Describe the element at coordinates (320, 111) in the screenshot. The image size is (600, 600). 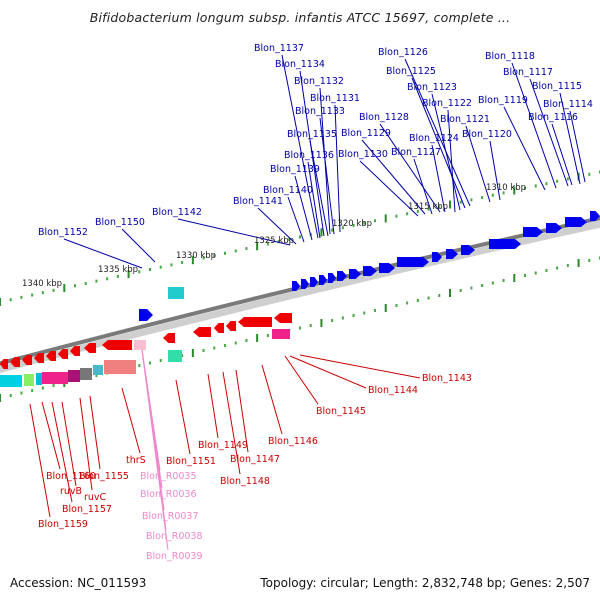
I see `gene-label-upper: Blon_1133` at that location.